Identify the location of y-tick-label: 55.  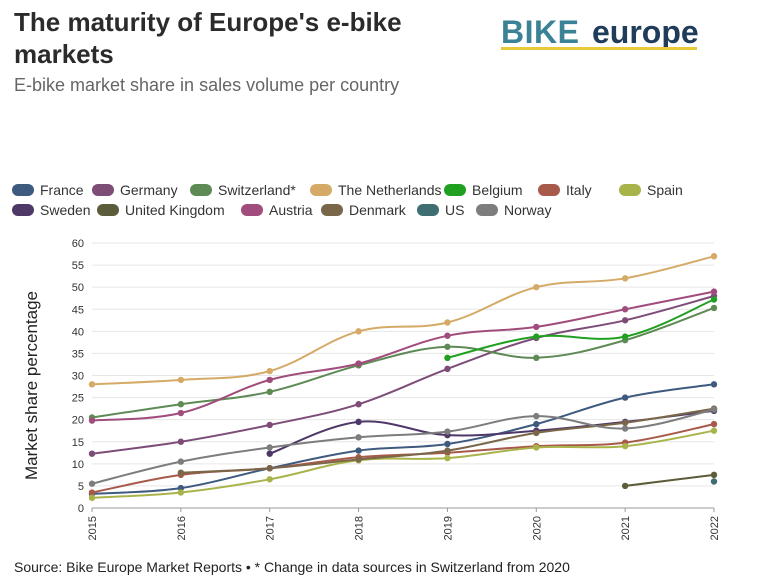
(78, 266).